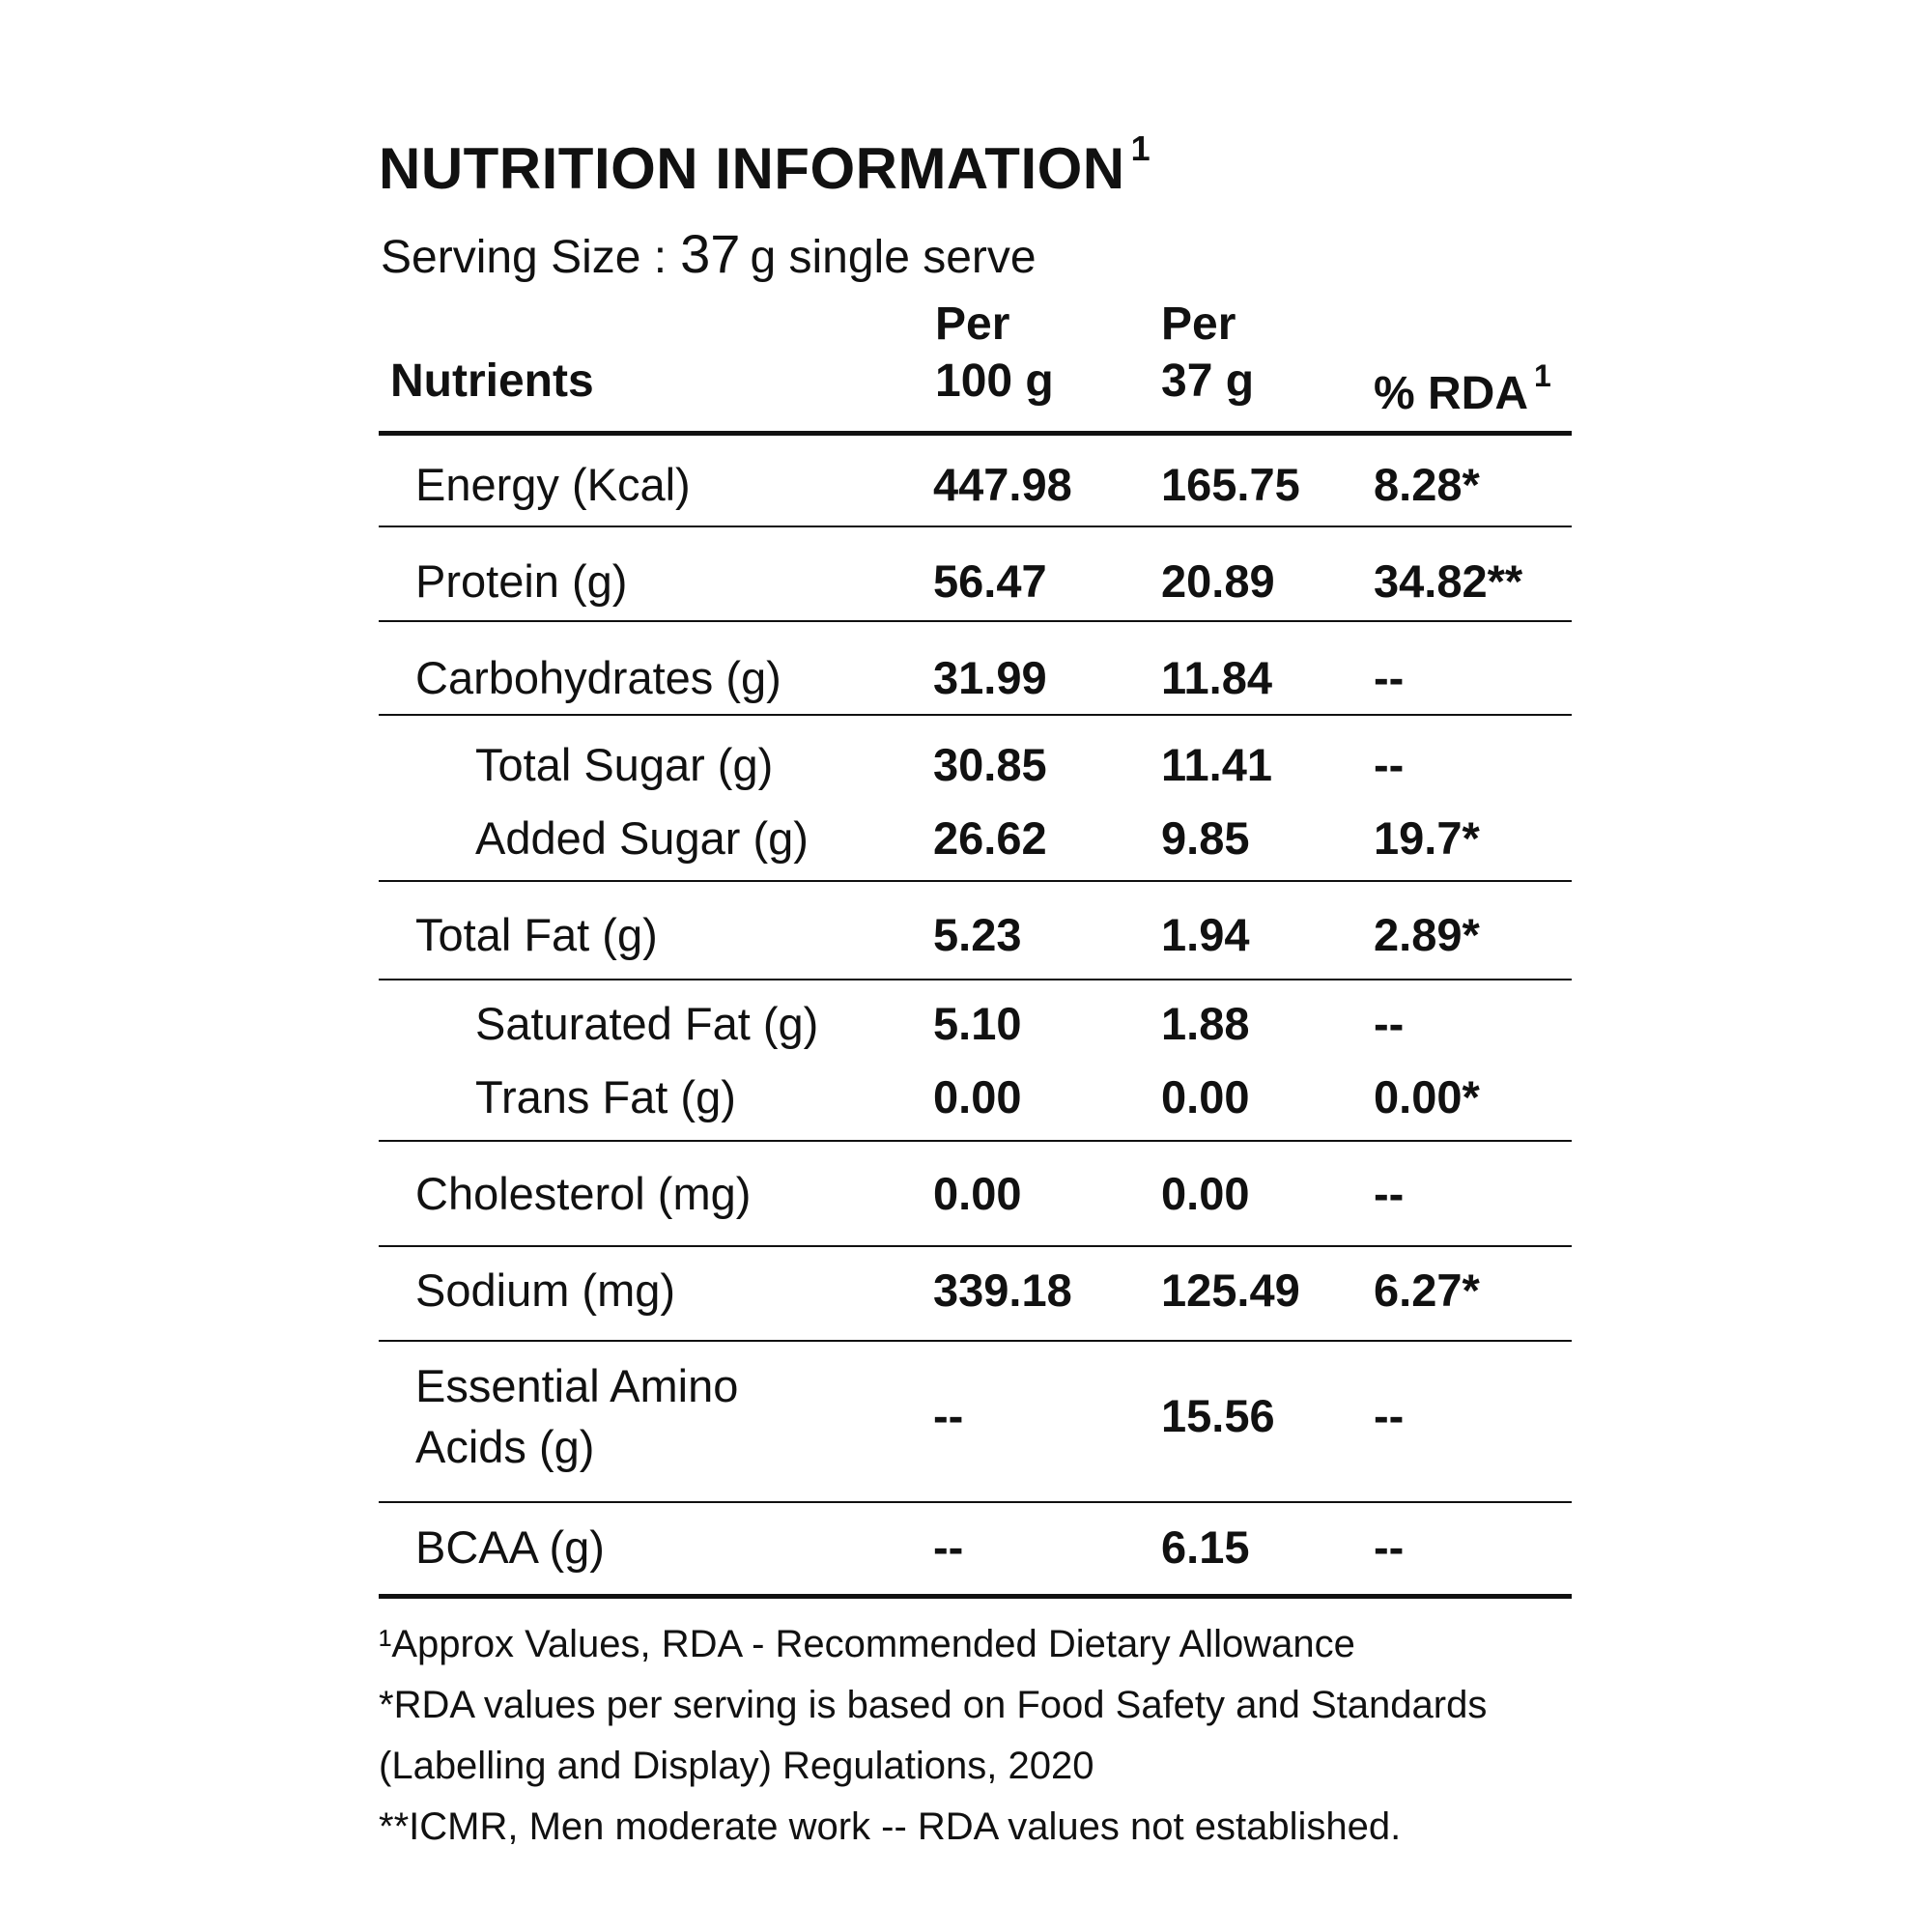 This screenshot has width=1932, height=1932. Describe the element at coordinates (1205, 934) in the screenshot. I see `perserve-value: 1.94` at that location.